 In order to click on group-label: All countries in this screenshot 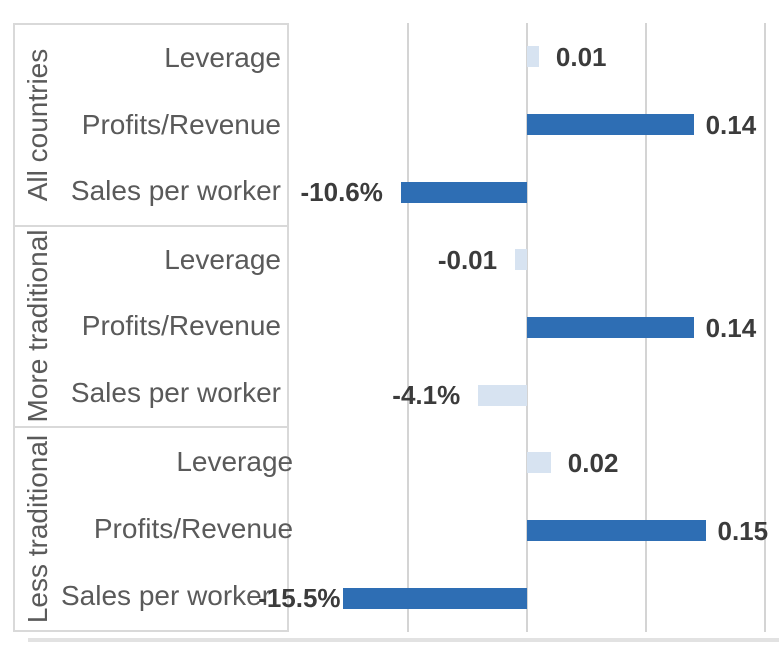, I will do `click(38, 125)`.